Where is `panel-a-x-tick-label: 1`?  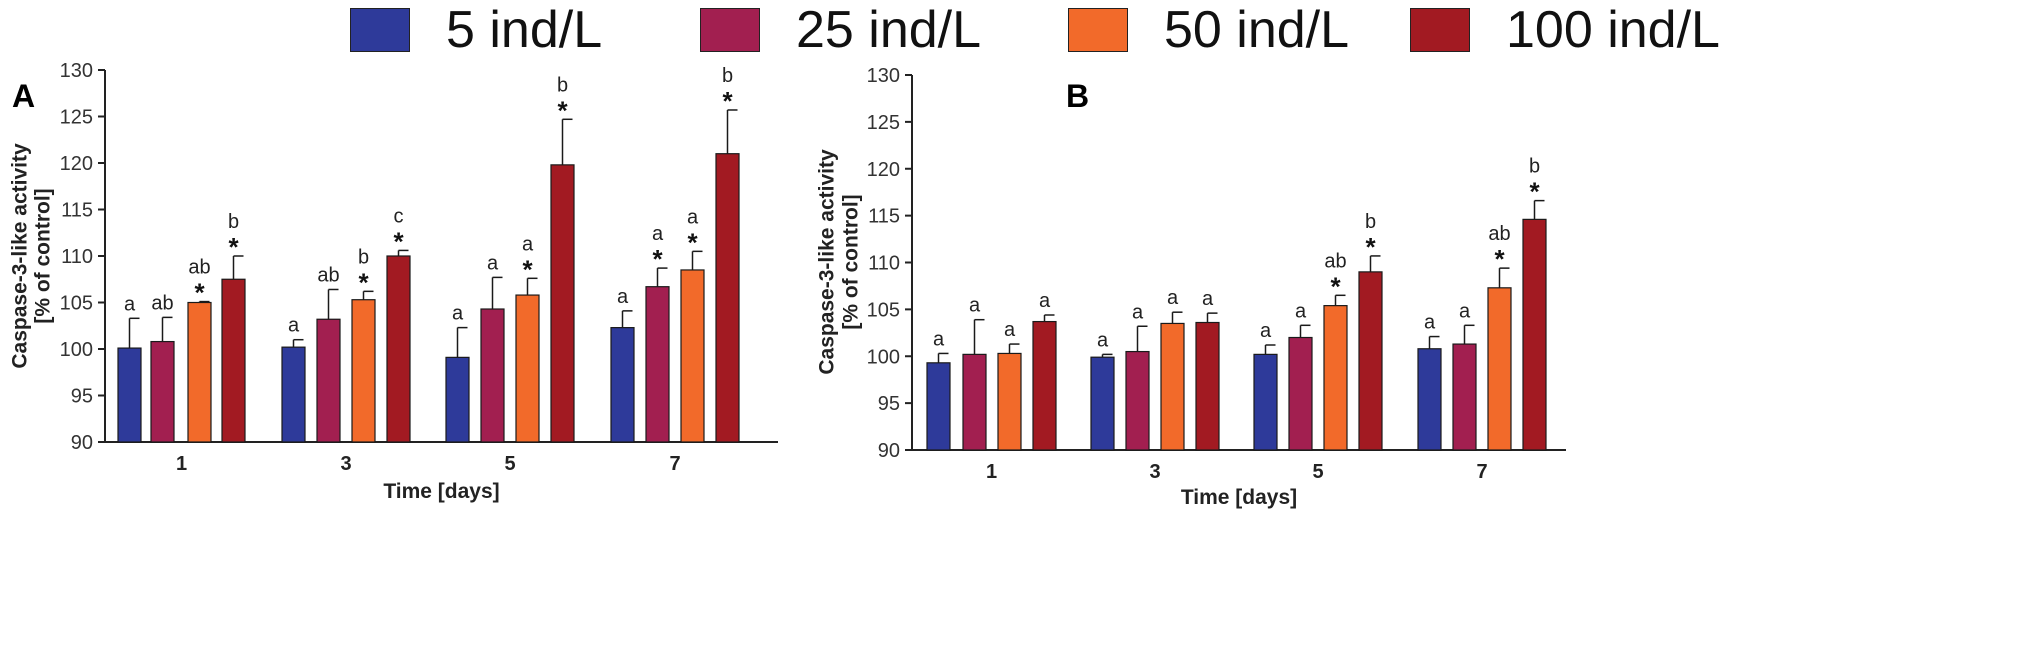 panel-a-x-tick-label: 1 is located at coordinates (181, 464).